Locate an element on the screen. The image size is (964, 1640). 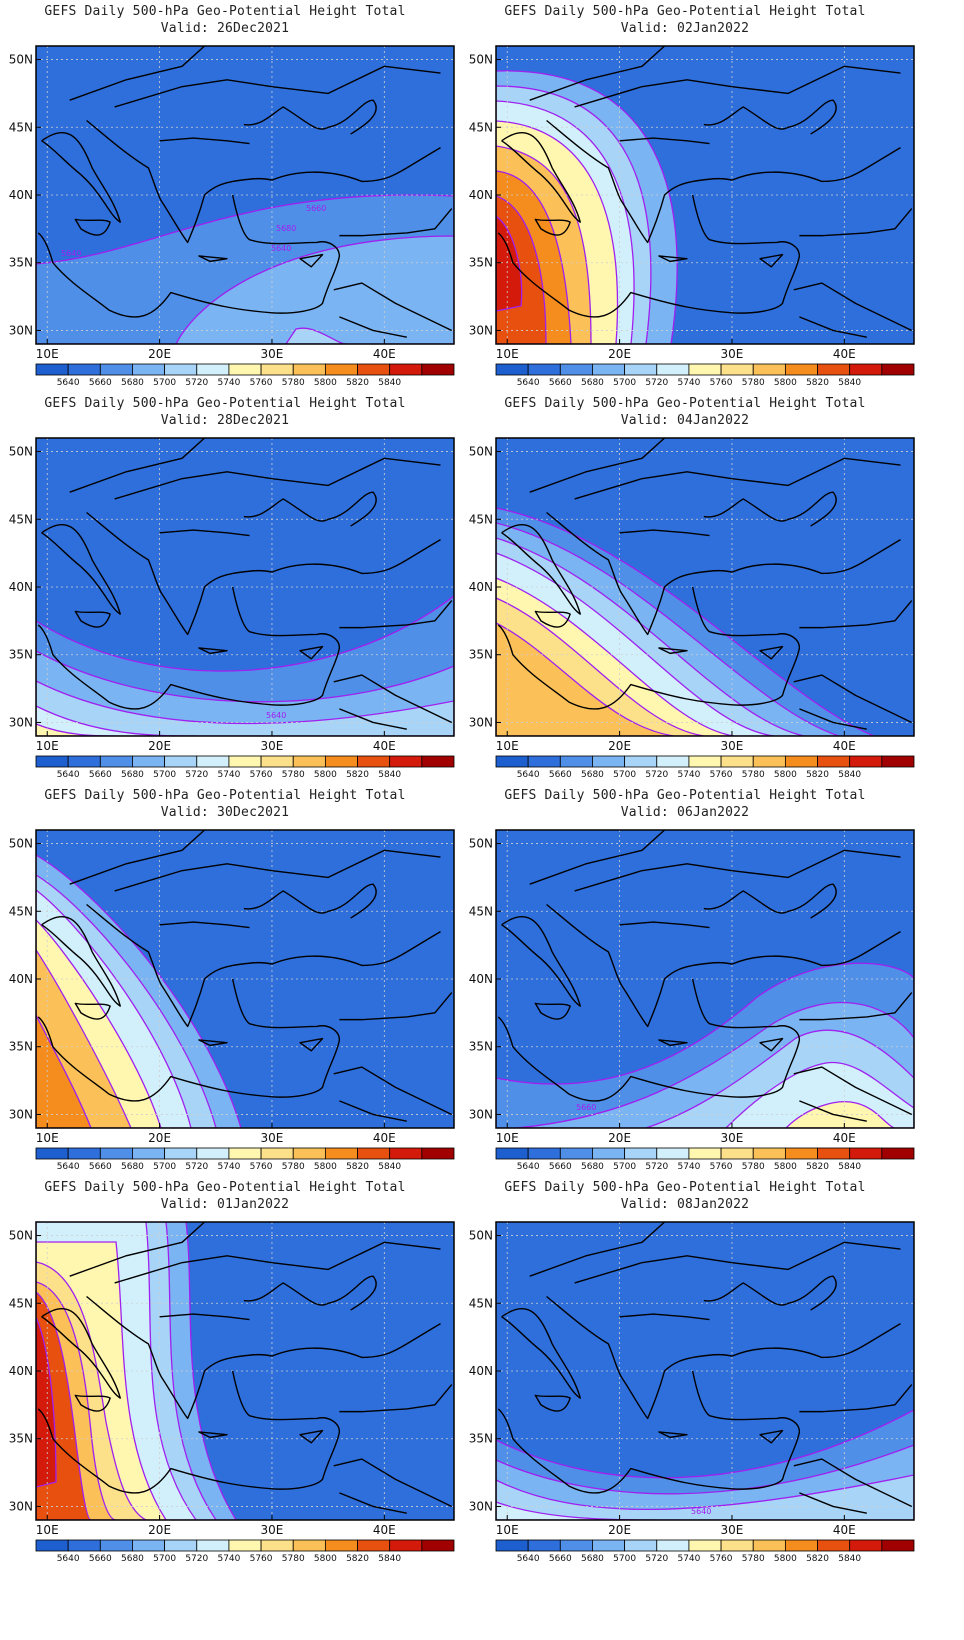
lon-label: 20E is located at coordinates (619, 354).